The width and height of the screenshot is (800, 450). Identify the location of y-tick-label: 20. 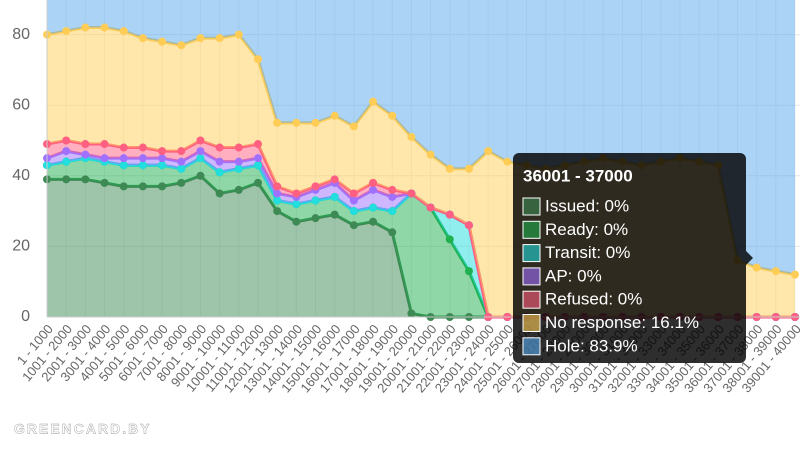
(21, 246).